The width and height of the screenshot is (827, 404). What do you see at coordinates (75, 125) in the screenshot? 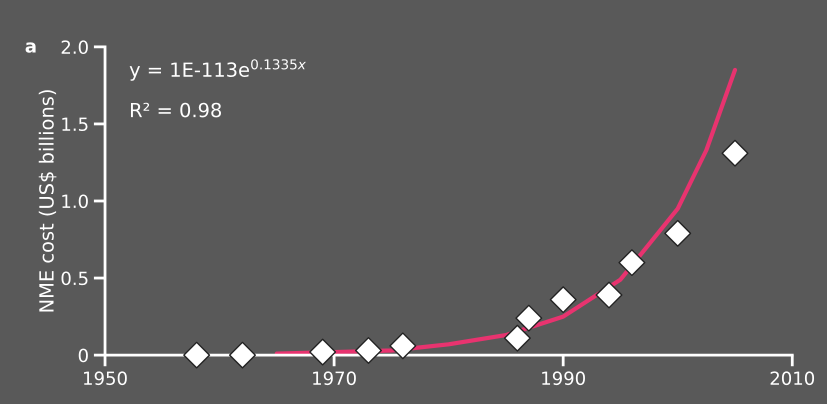
I see `y-tick-label: 1.5` at bounding box center [75, 125].